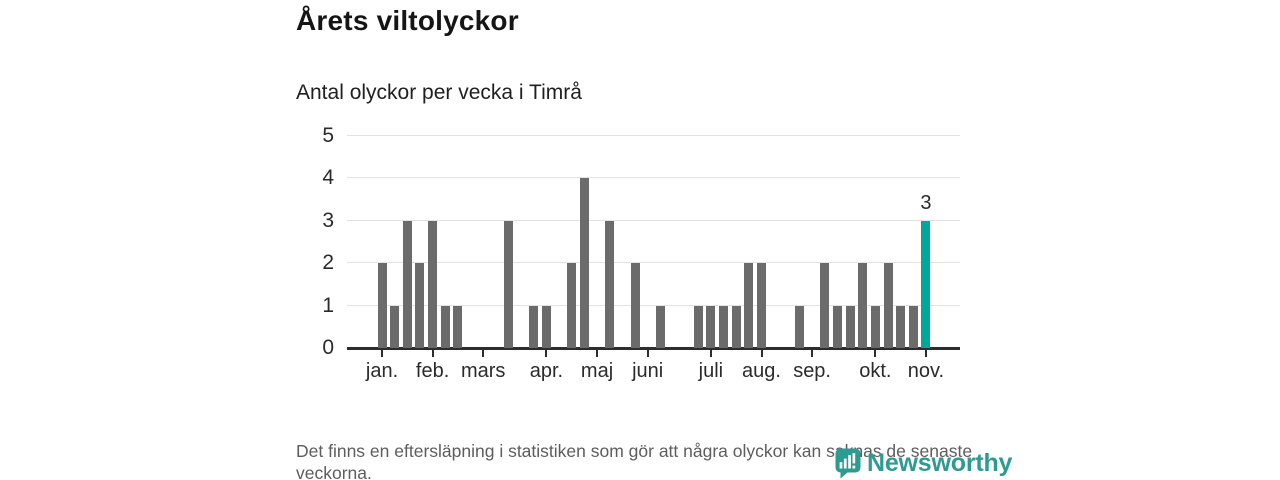 This screenshot has width=1280, height=480. Describe the element at coordinates (483, 371) in the screenshot. I see `x-axis-label-mars: mars` at that location.